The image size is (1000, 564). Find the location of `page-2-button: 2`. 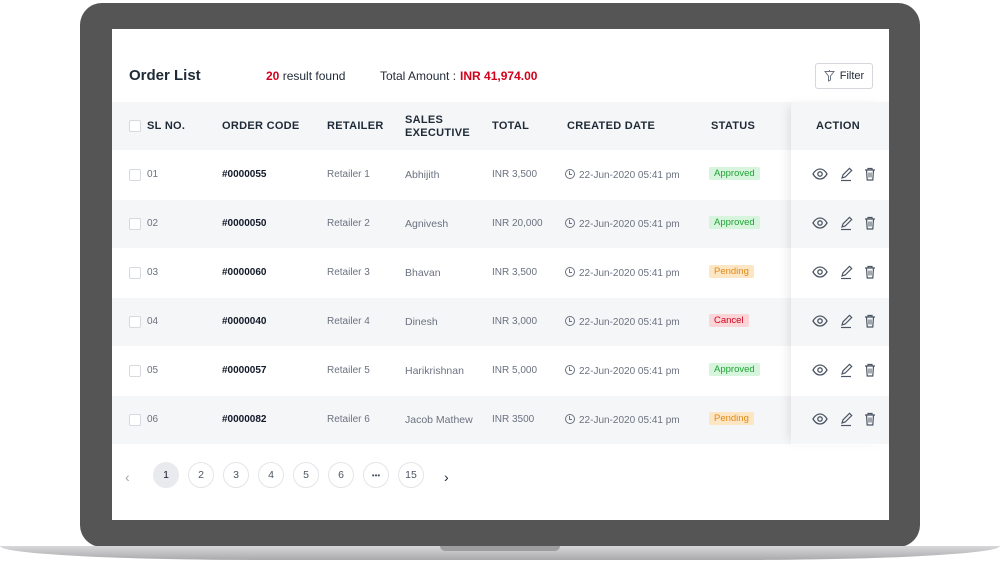

page-2-button: 2 is located at coordinates (201, 475).